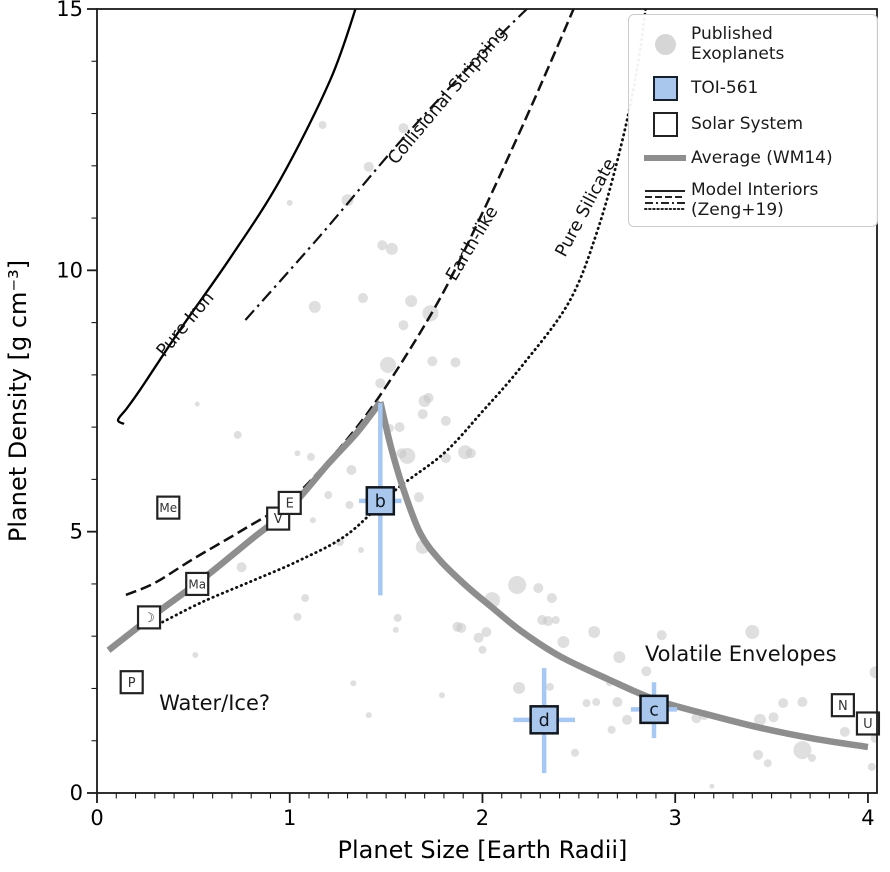 This screenshot has height=872, width=890. I want to click on legend-label: Average (WM14), so click(762, 158).